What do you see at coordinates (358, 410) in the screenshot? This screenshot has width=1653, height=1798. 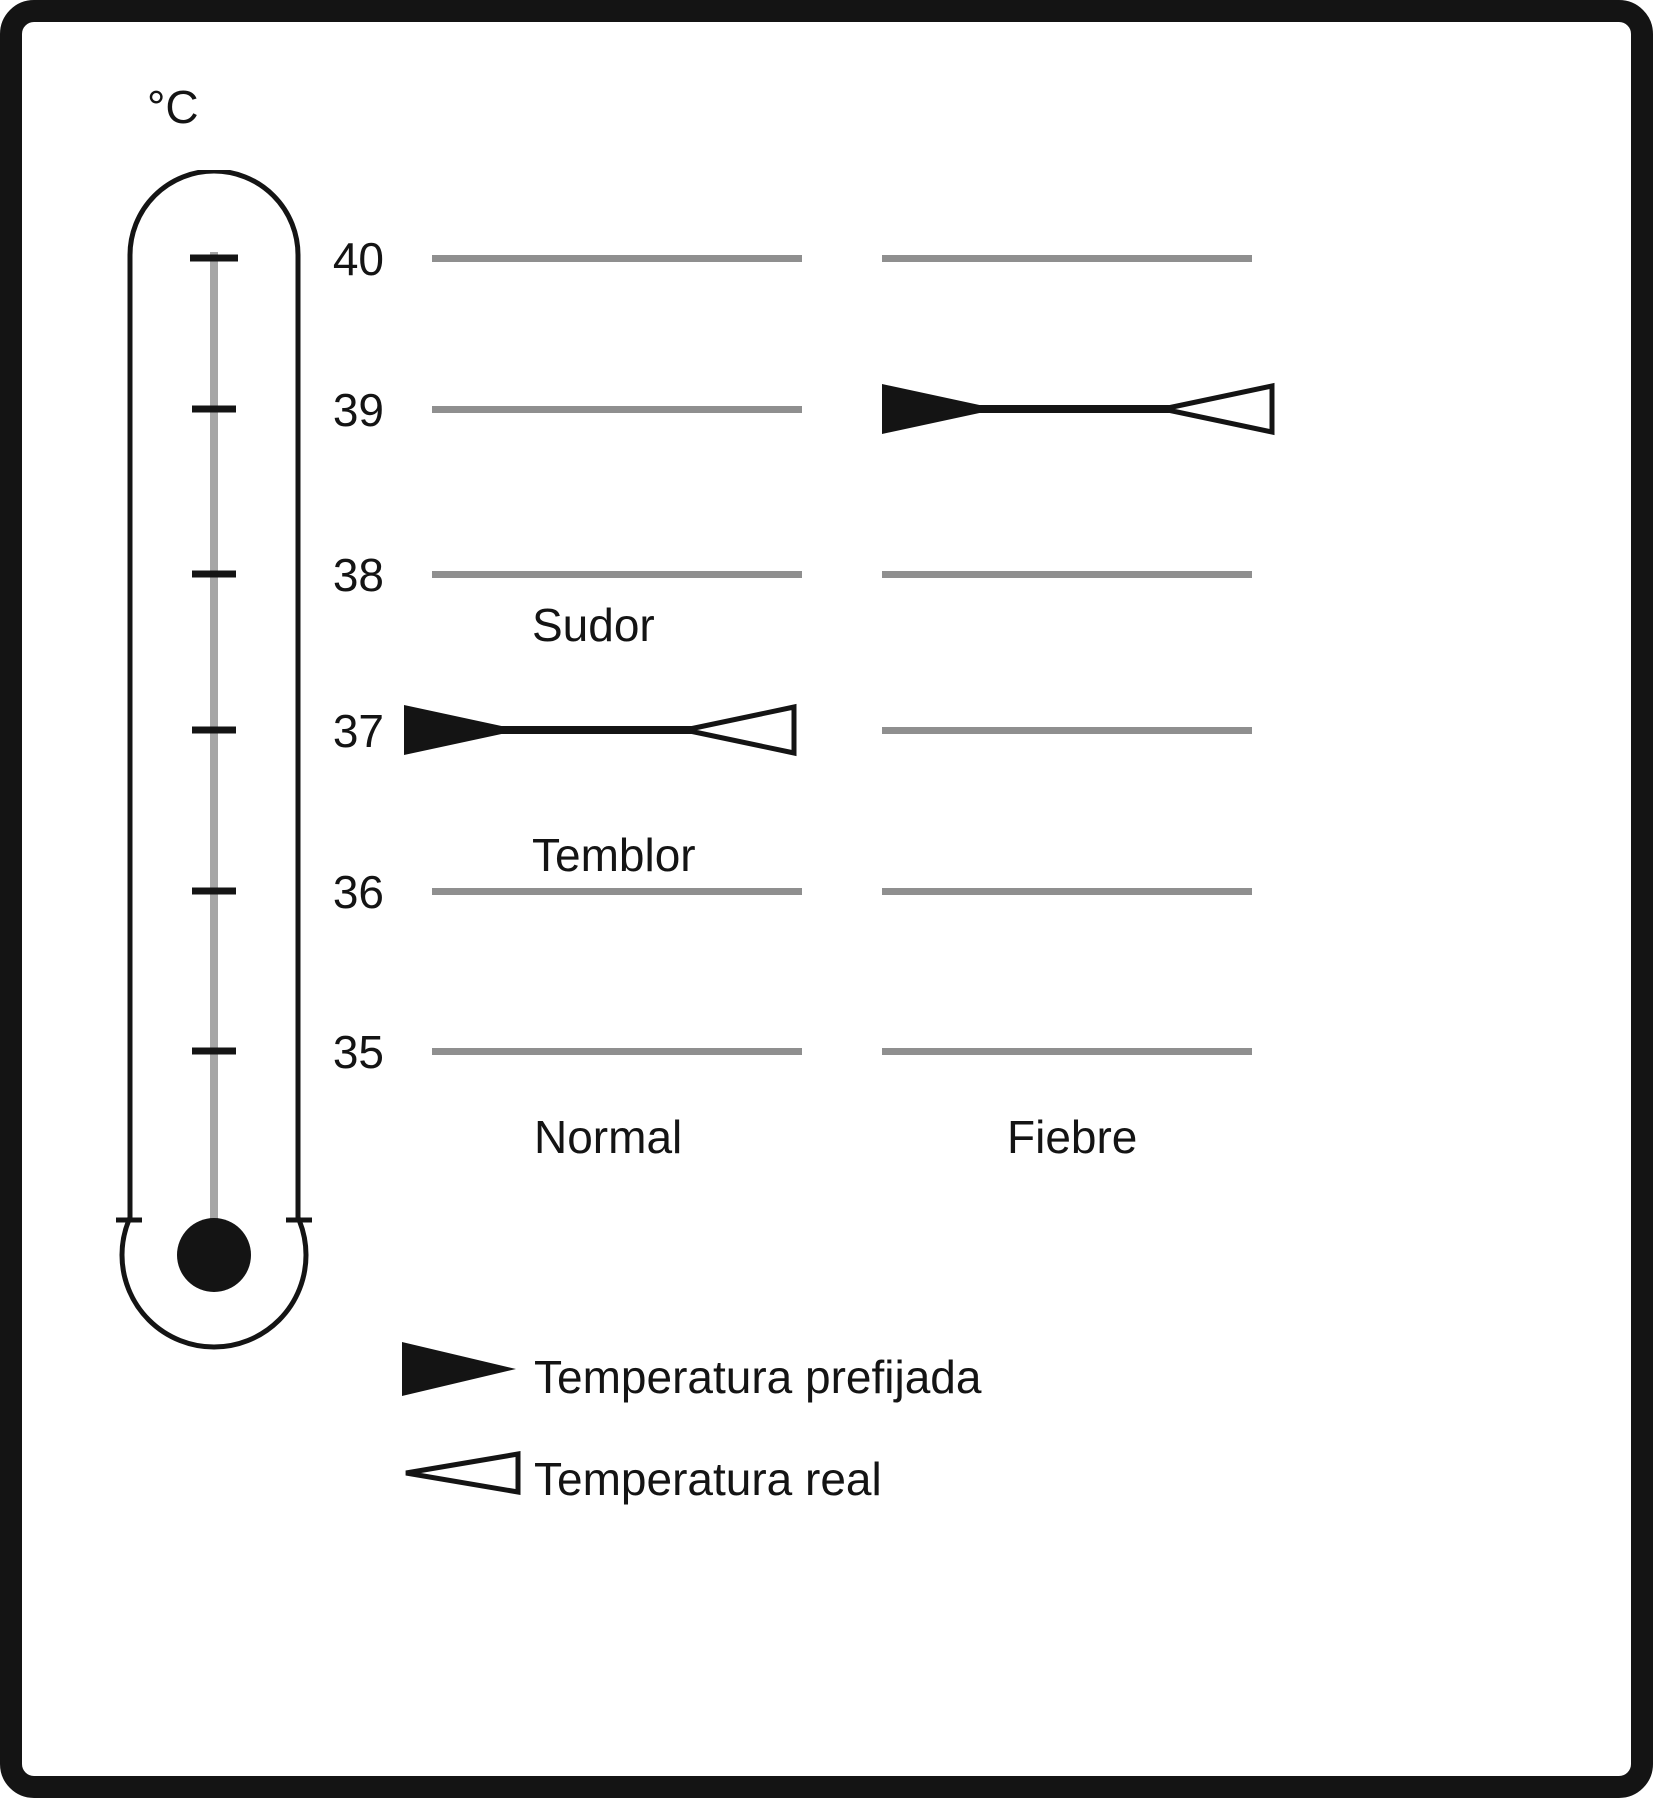 I see `scale-label-39: 39` at bounding box center [358, 410].